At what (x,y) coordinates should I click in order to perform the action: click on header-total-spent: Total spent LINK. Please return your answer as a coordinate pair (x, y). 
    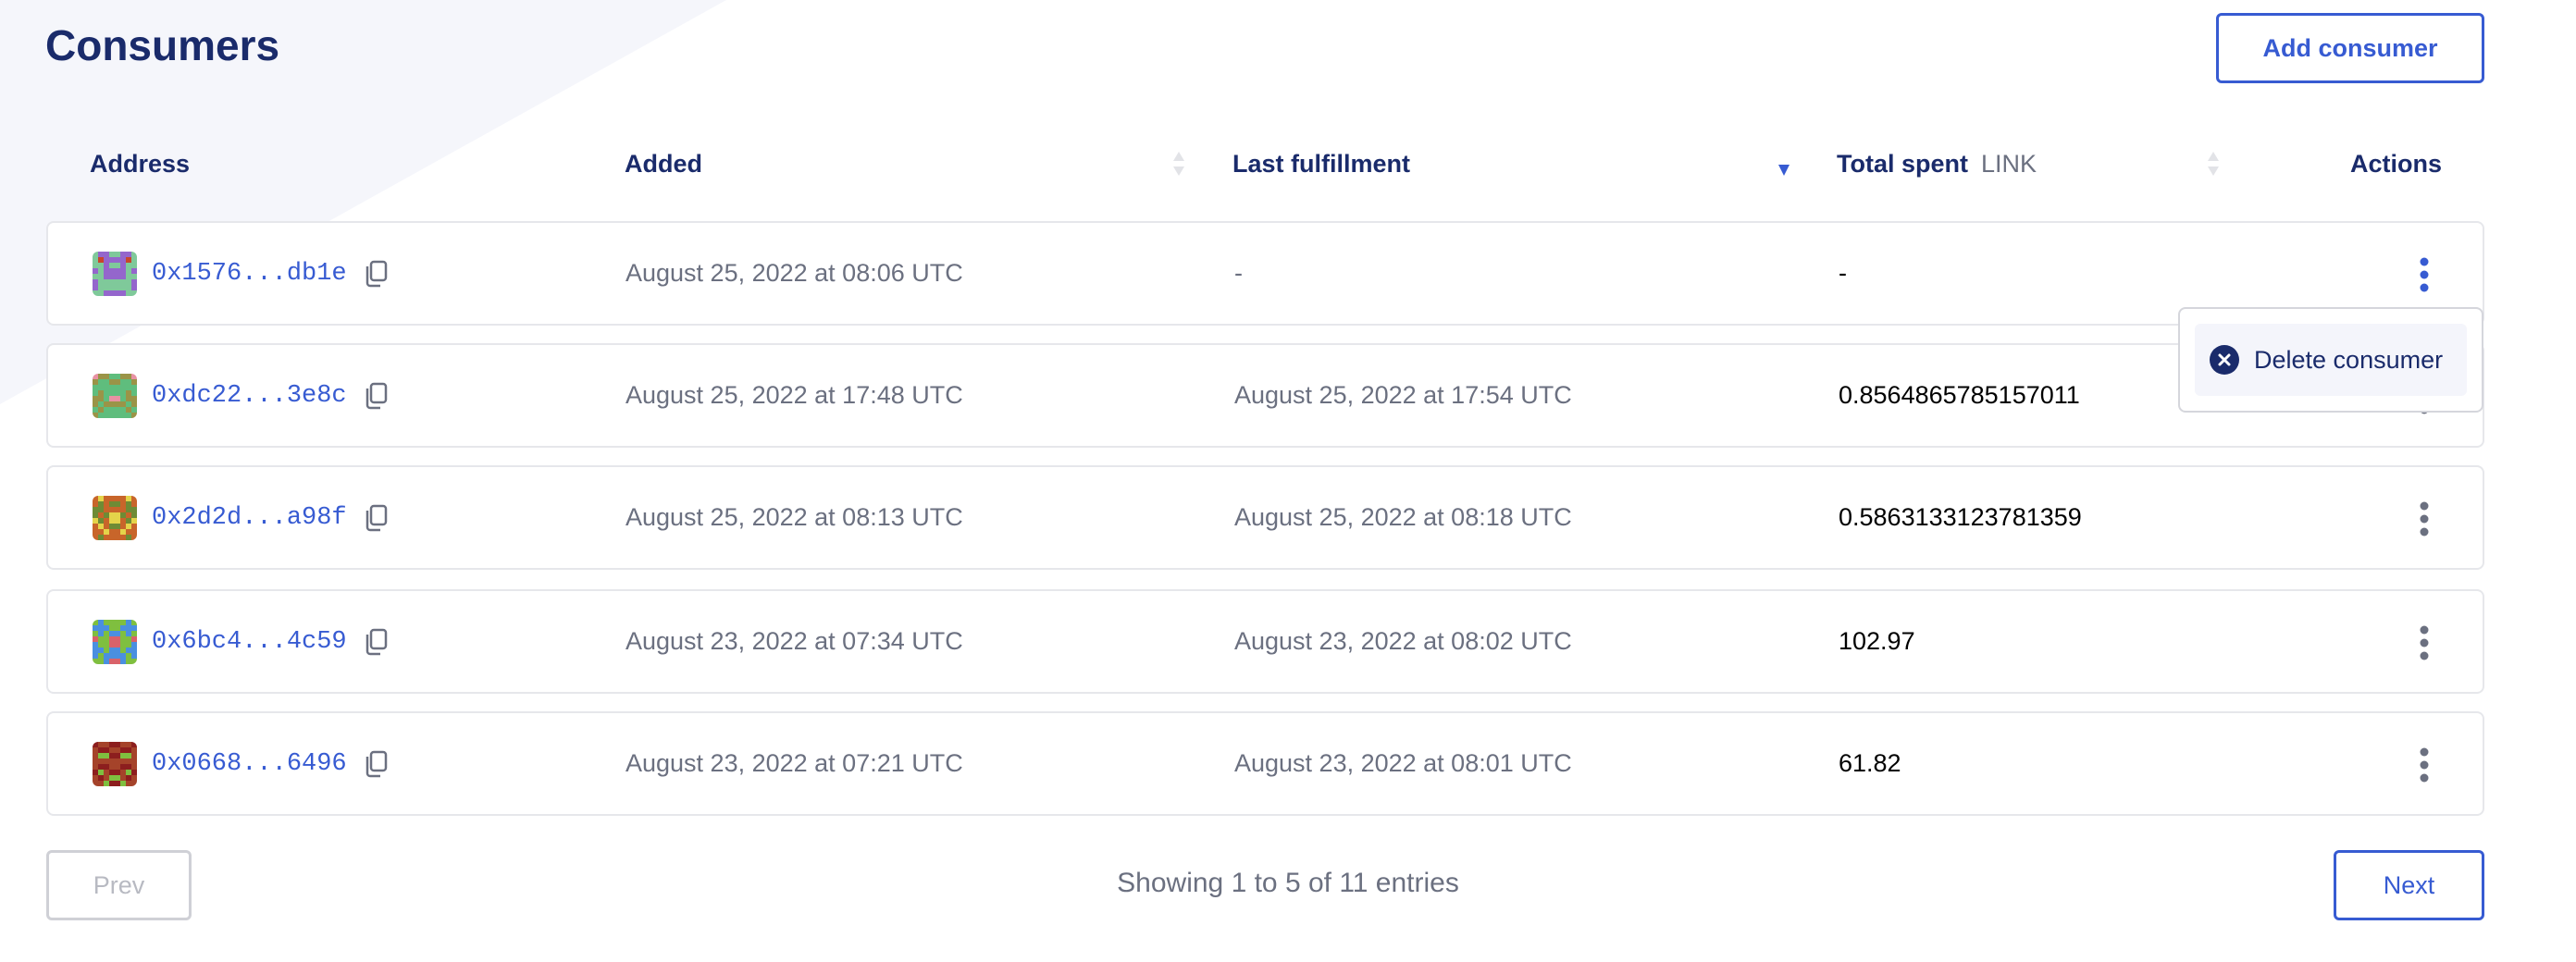
    Looking at the image, I should click on (1937, 164).